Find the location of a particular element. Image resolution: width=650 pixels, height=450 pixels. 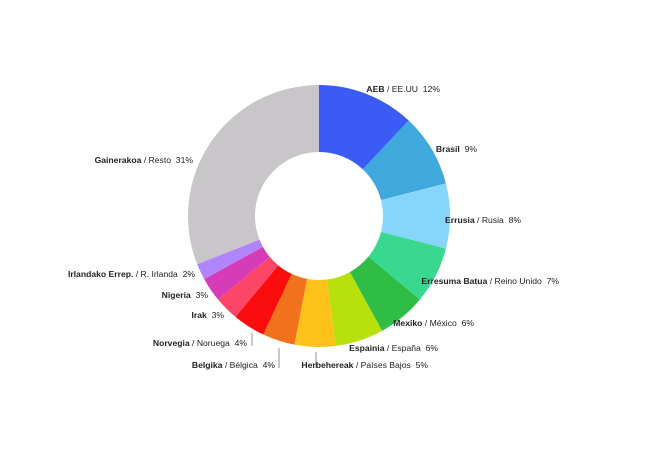

slice-label: Espainia / España 6% is located at coordinates (393, 348).